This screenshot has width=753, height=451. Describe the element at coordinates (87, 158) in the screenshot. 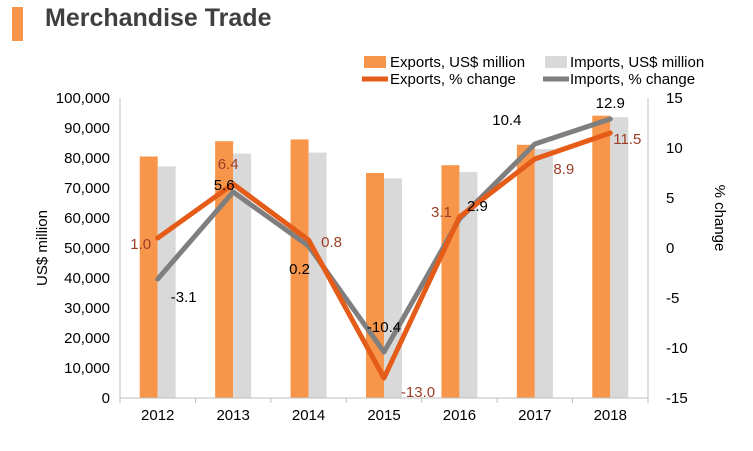

I see `y-tick-label: 80,000` at that location.